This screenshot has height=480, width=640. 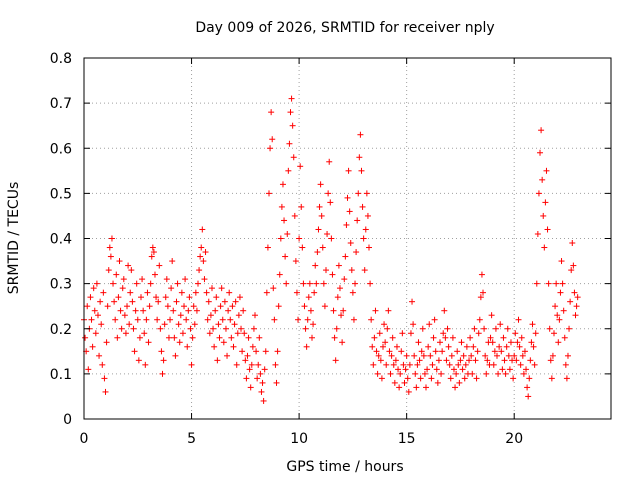 I want to click on y-tick-label: 0.1, so click(x=61, y=375).